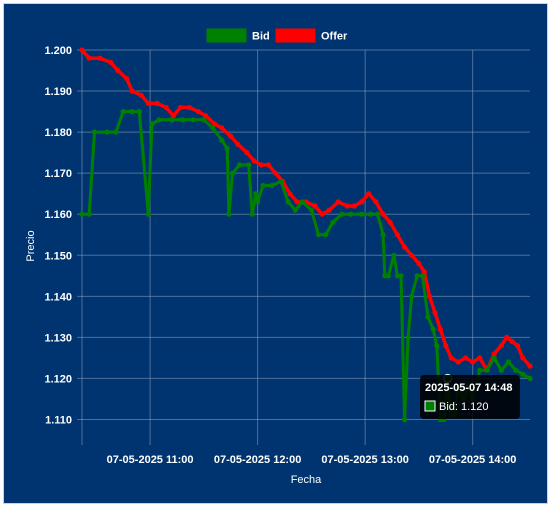 This screenshot has height=507, width=551. I want to click on legend-item-offer: Offer, so click(311, 35).